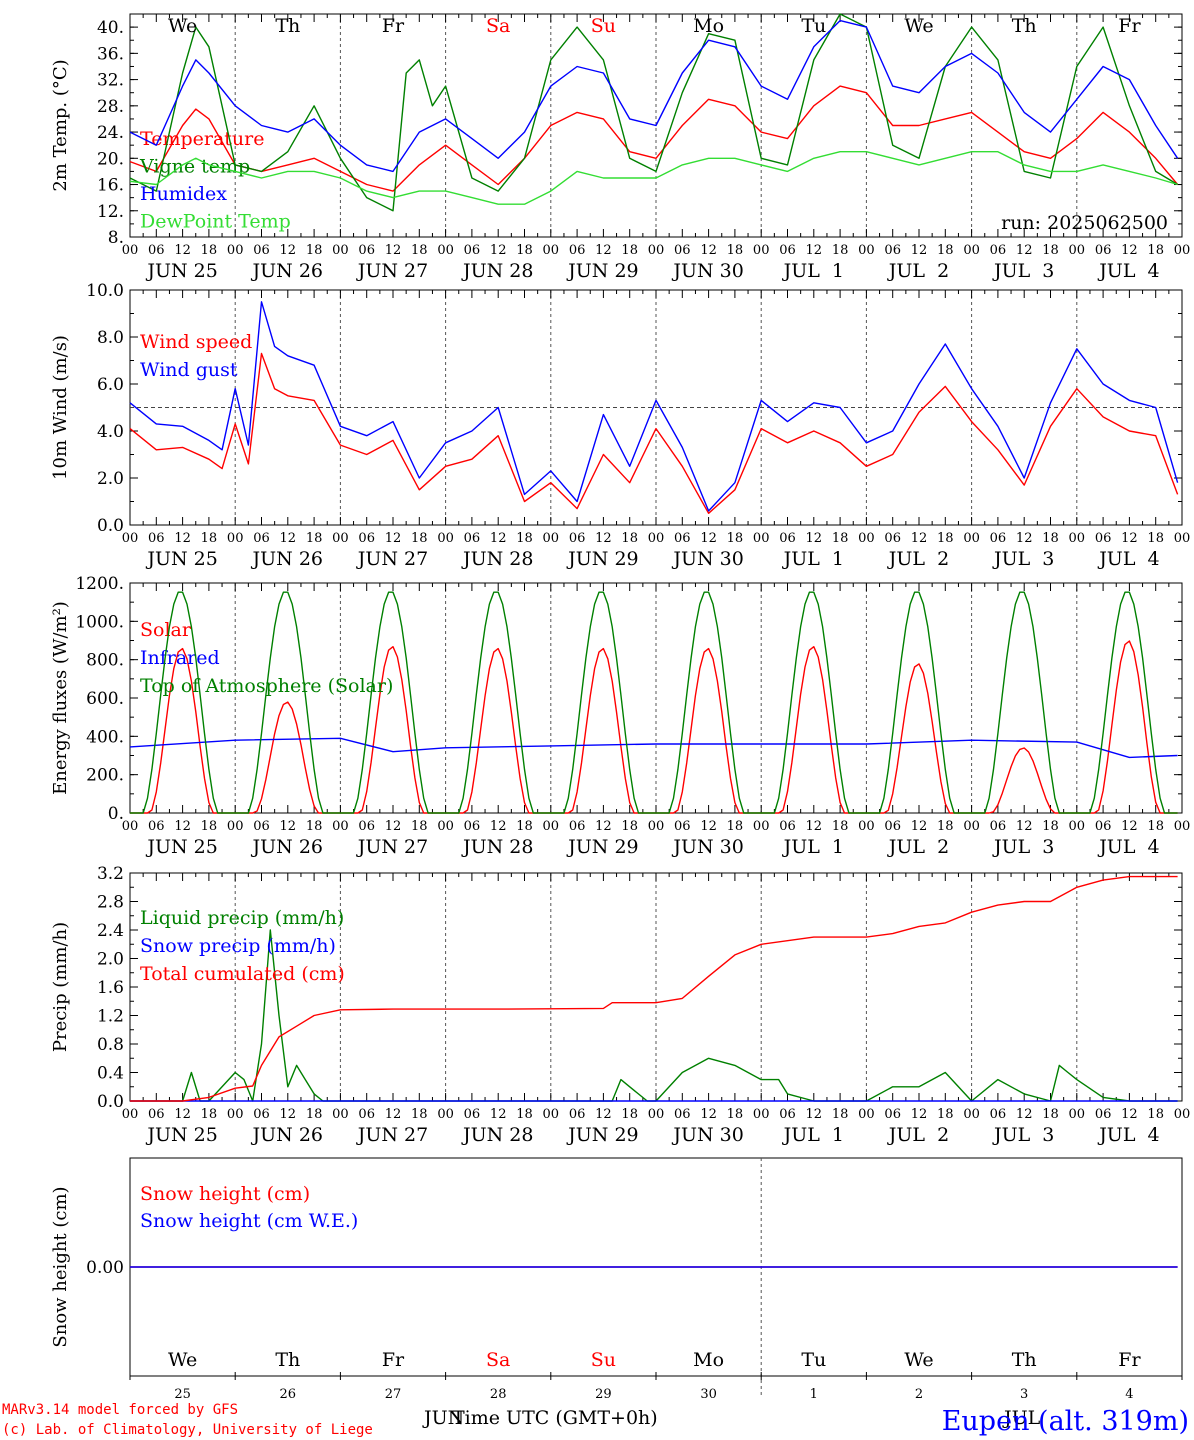  What do you see at coordinates (110, 1017) in the screenshot?
I see `y-tick-label: 1.2` at bounding box center [110, 1017].